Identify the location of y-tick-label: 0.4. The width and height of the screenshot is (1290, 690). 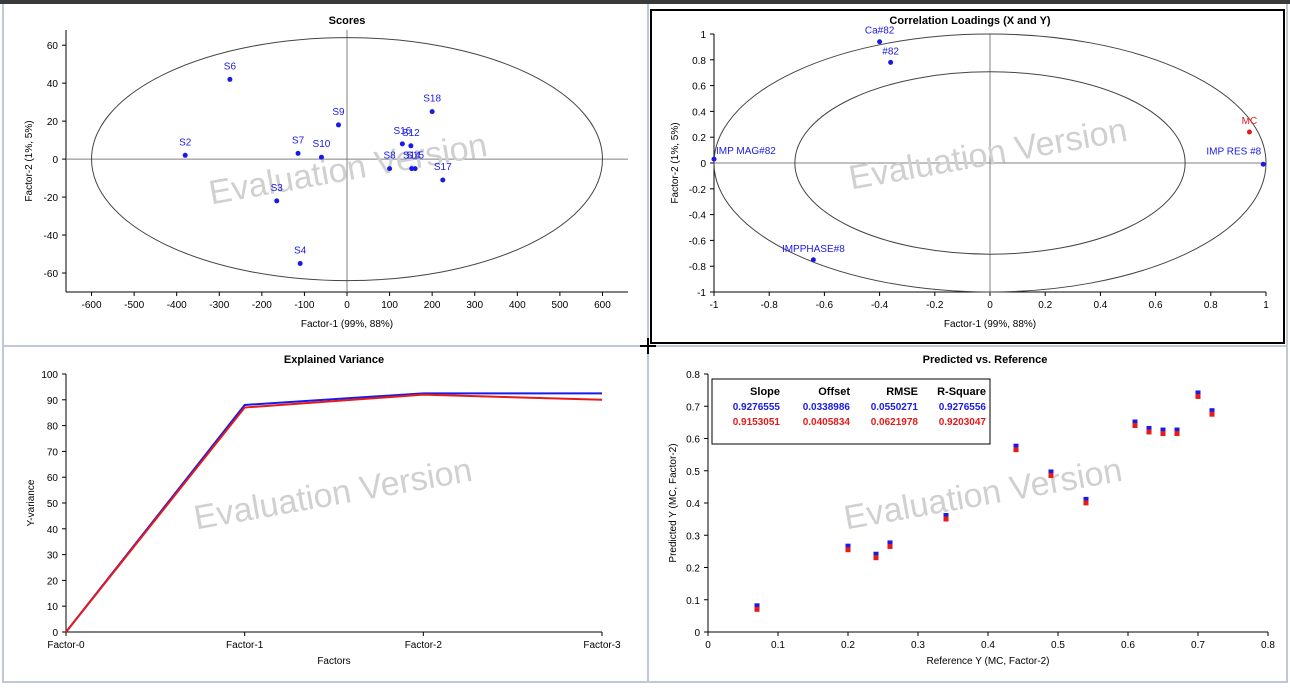
(693, 504).